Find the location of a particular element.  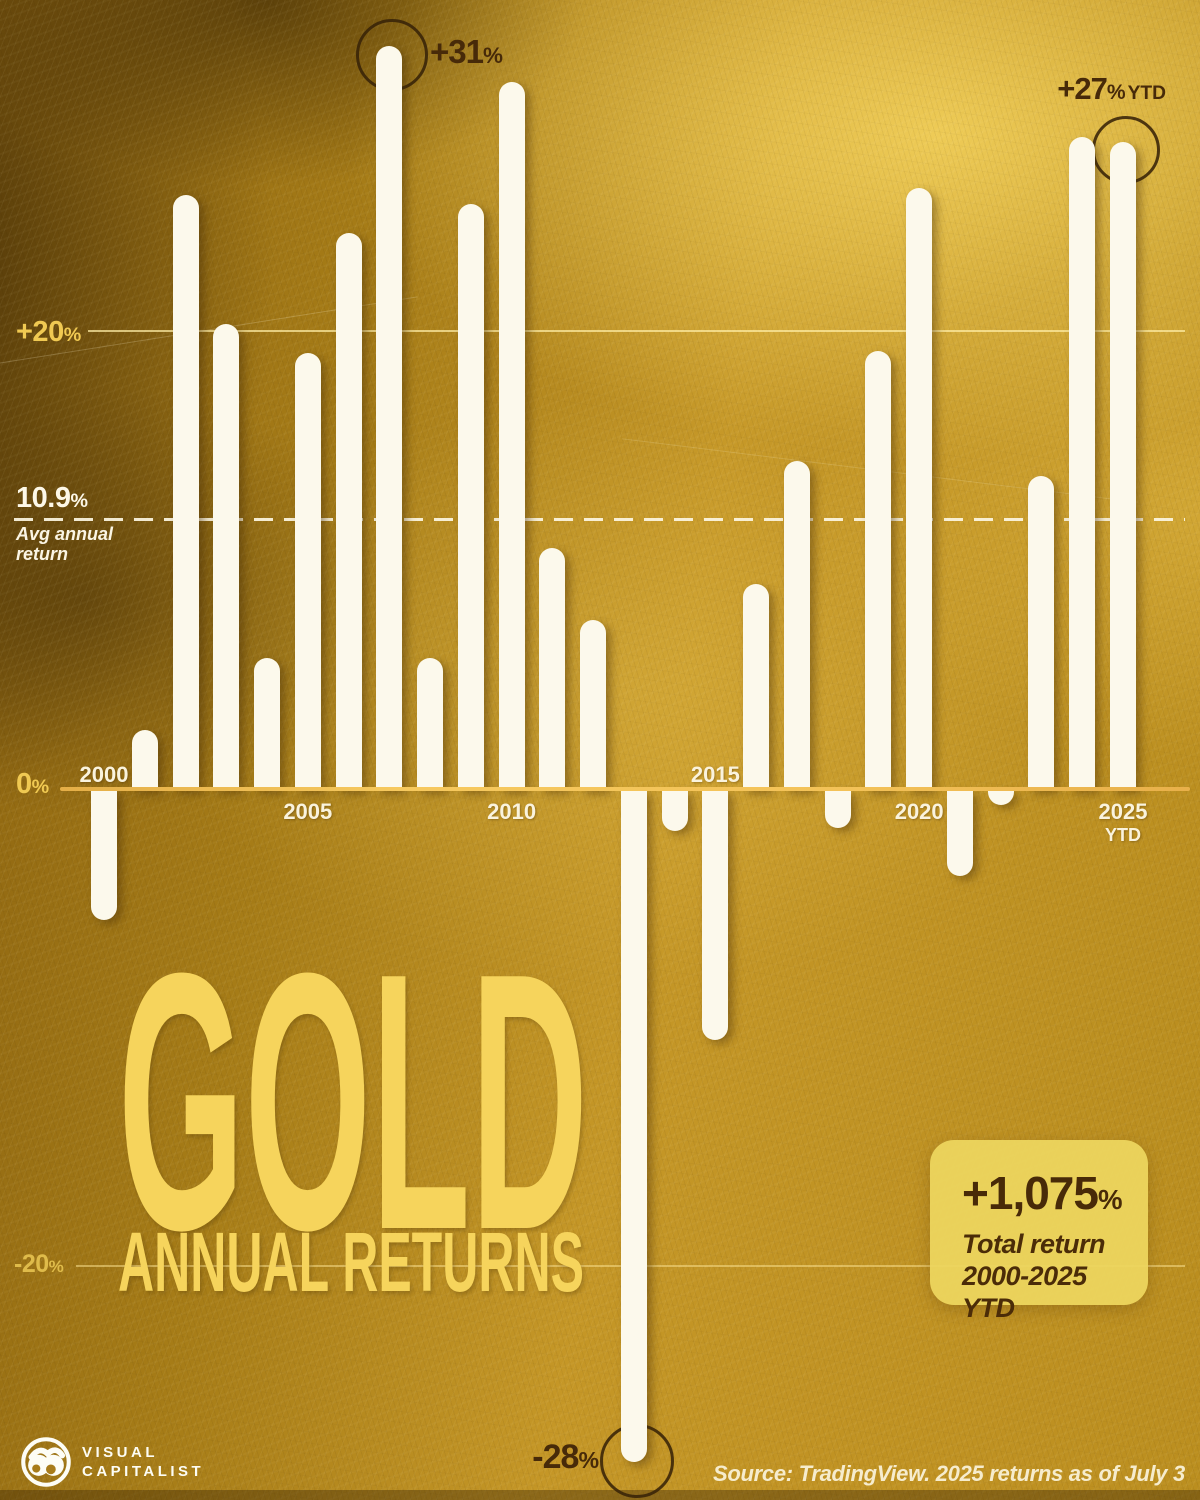

bar-2010 is located at coordinates (511, 436).